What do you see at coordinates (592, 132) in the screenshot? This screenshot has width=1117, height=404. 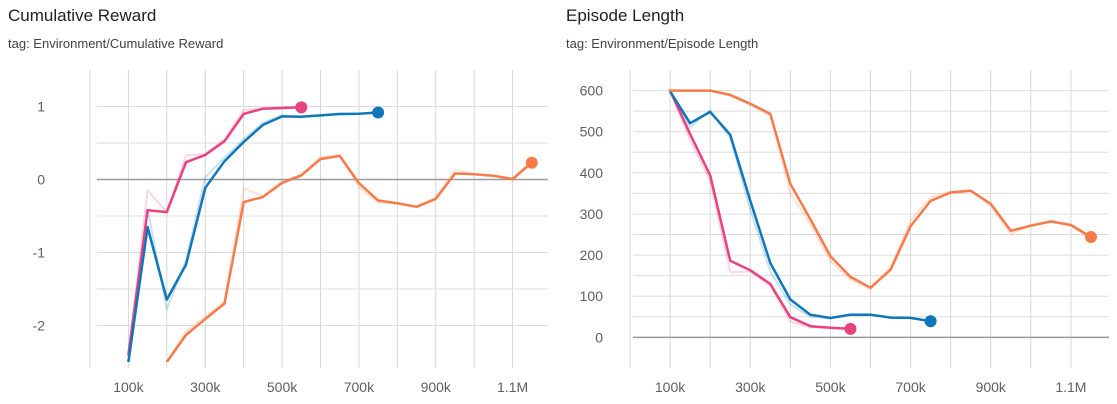 I see `y-tick-label: 500` at bounding box center [592, 132].